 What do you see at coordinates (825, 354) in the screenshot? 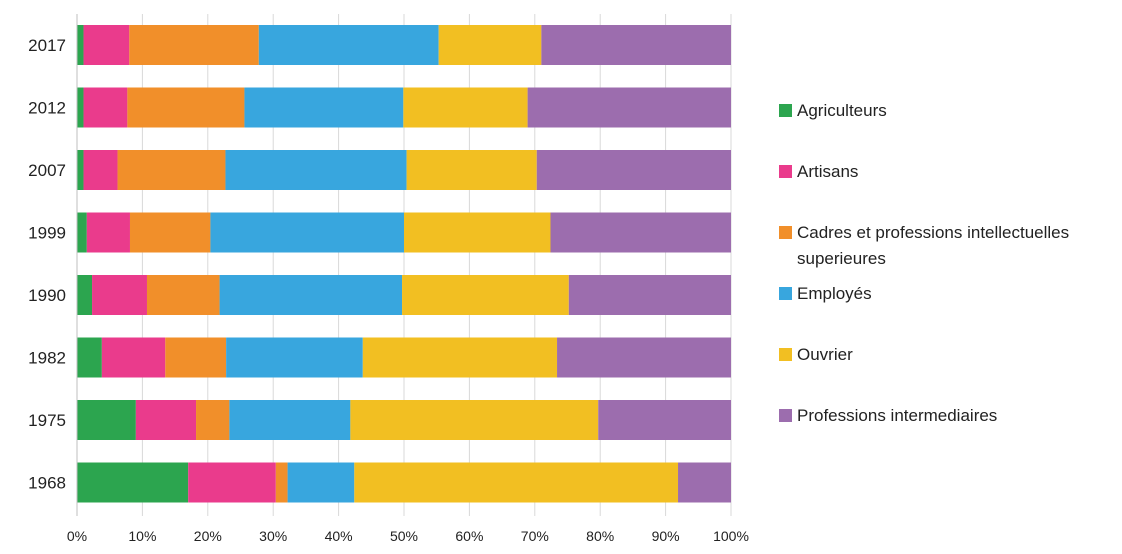
I see `legend-label: Ouvrier` at bounding box center [825, 354].